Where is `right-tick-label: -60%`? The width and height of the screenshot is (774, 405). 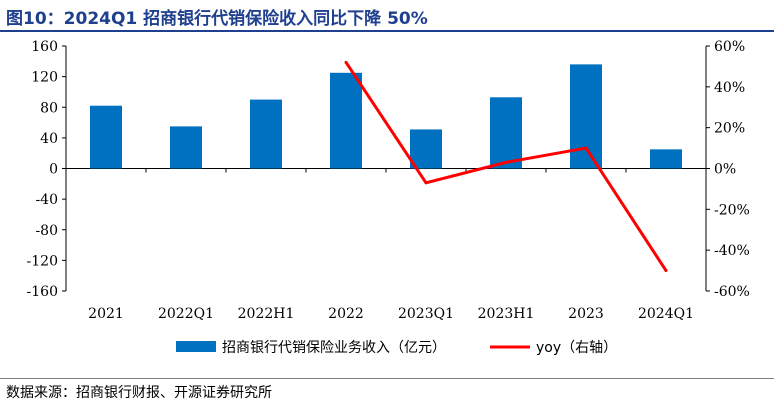
right-tick-label: -60% is located at coordinates (732, 292).